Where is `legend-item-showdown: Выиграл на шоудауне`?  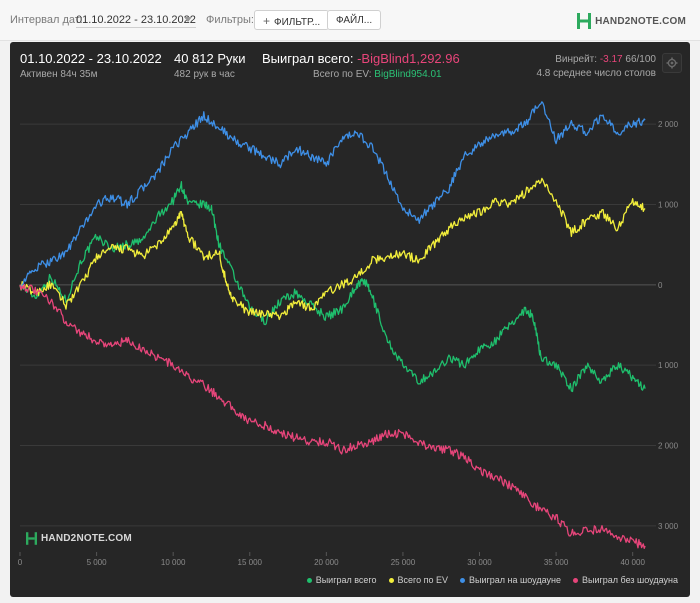 legend-item-showdown: Выиграл на шоудауне is located at coordinates (510, 580).